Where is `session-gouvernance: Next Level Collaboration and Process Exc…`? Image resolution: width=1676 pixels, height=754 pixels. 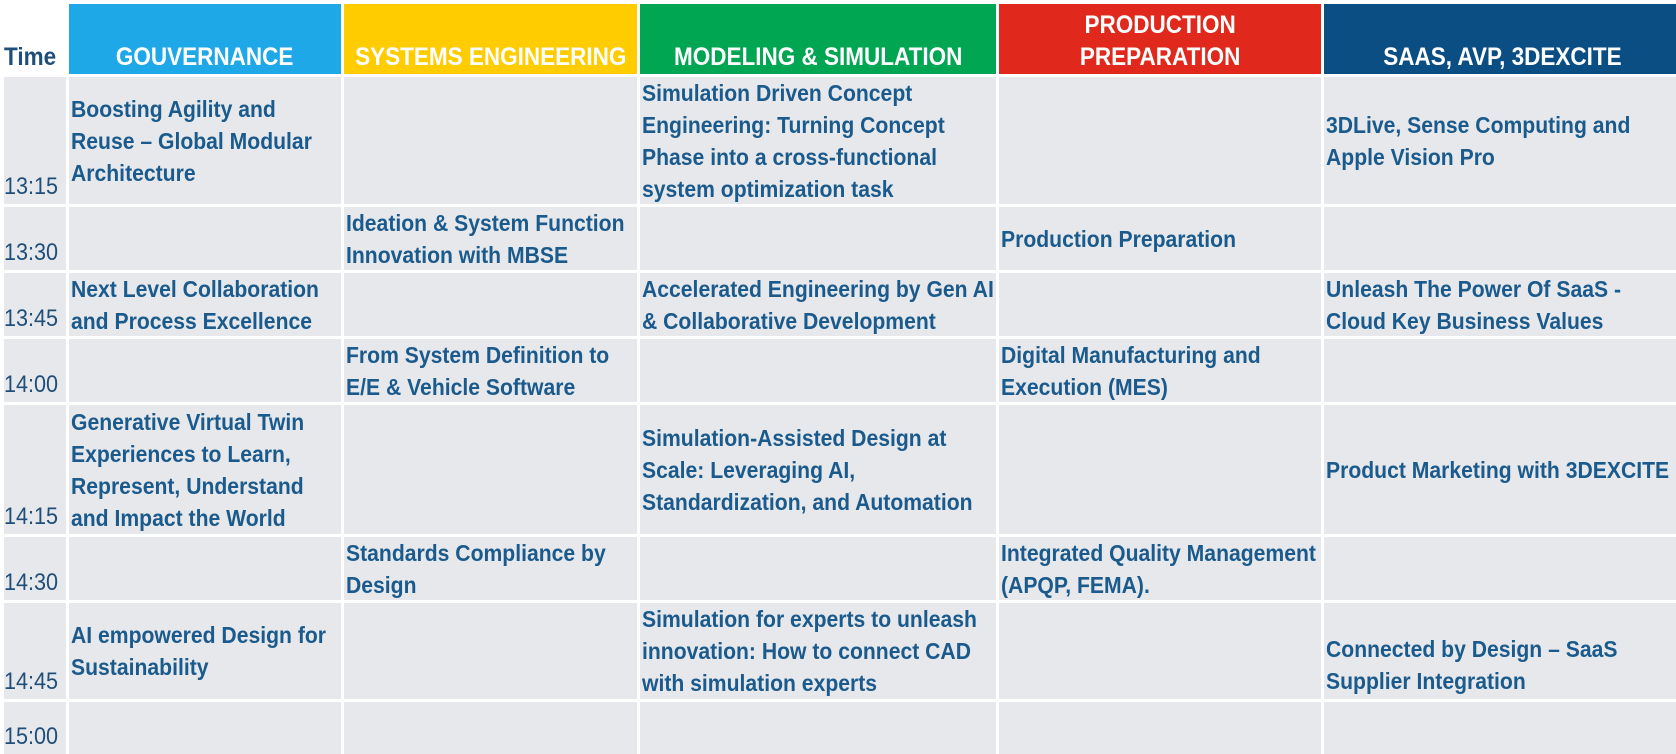 session-gouvernance: Next Level Collaboration and Process Exc… is located at coordinates (205, 304).